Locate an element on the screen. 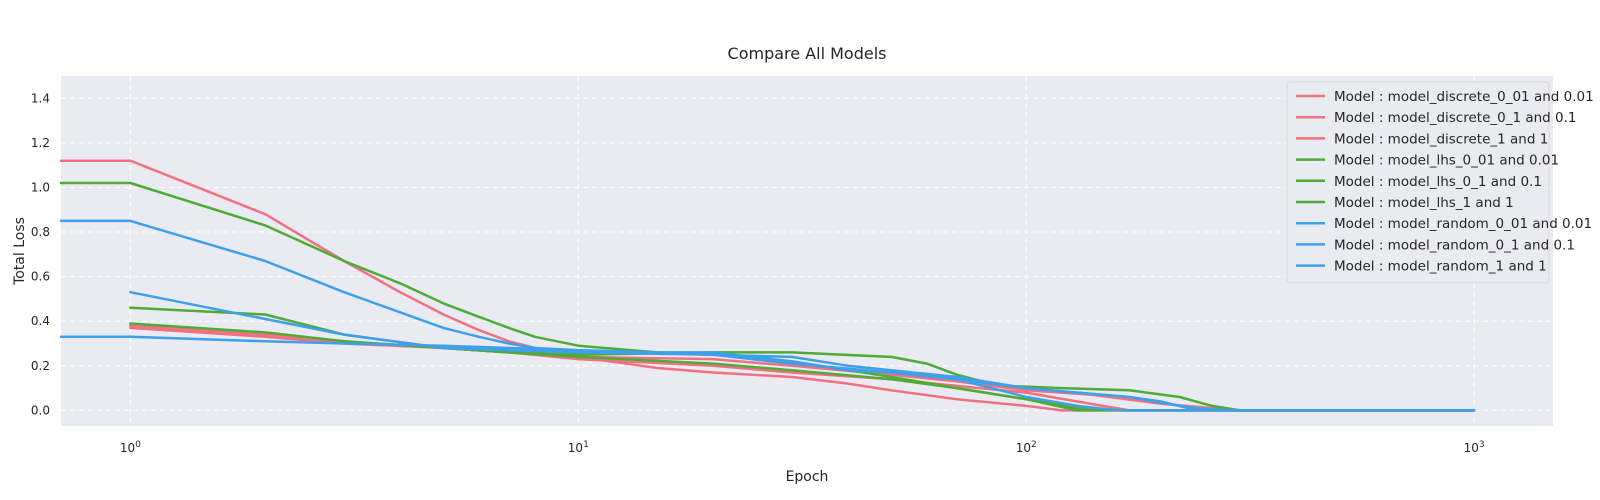 The height and width of the screenshot is (500, 1600). legend-entry-2: Model : model_discrete_0_1 and 0.1 is located at coordinates (1455, 118).